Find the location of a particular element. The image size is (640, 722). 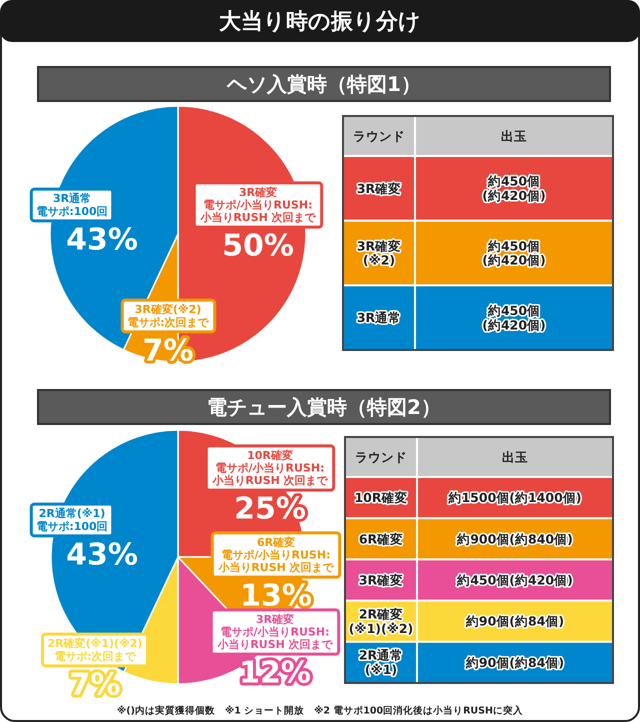

slice-label: 3R通常電サポ:100回 is located at coordinates (72, 205).